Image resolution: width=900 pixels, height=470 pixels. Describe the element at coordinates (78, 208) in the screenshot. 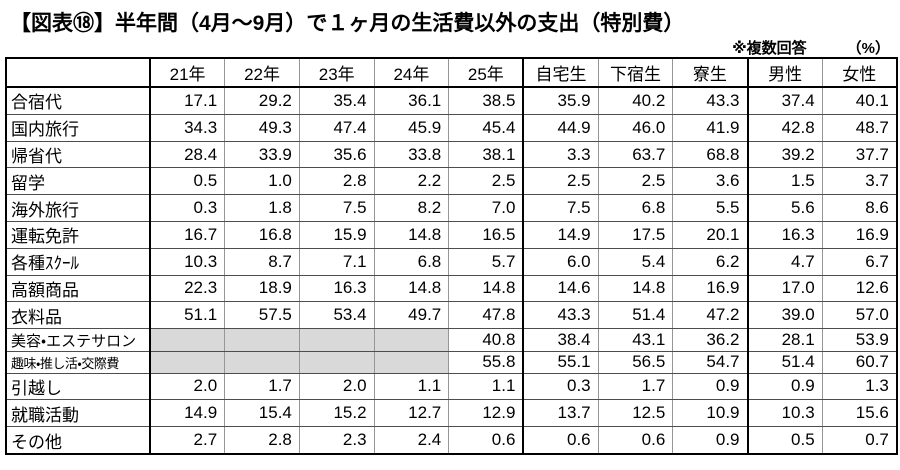

I see `row-label: 海外旅行` at that location.